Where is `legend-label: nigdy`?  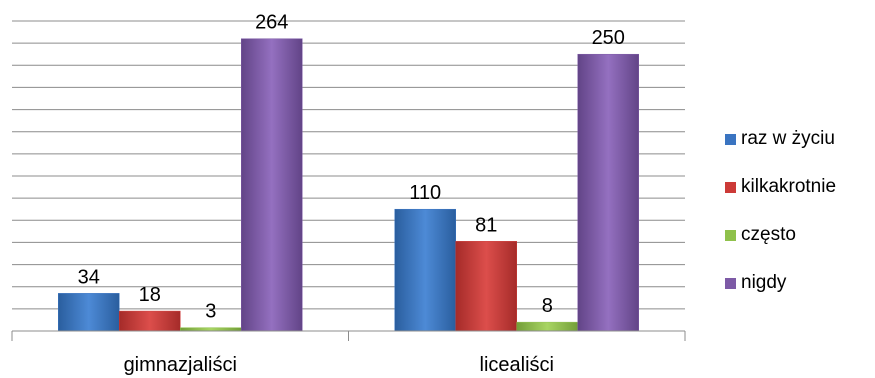 legend-label: nigdy is located at coordinates (764, 282).